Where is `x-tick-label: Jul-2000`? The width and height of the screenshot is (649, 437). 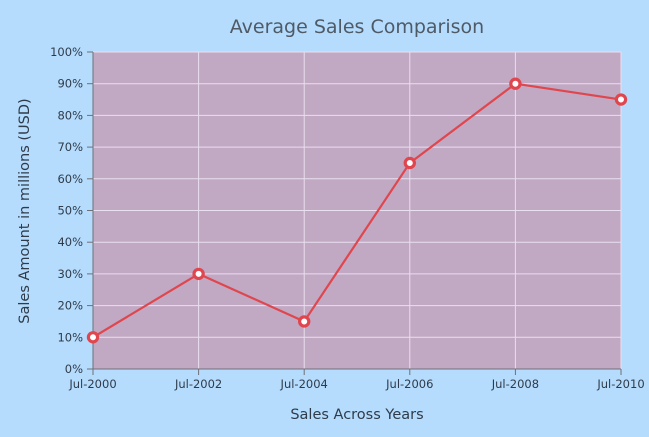
x-tick-label: Jul-2000 is located at coordinates (92, 384).